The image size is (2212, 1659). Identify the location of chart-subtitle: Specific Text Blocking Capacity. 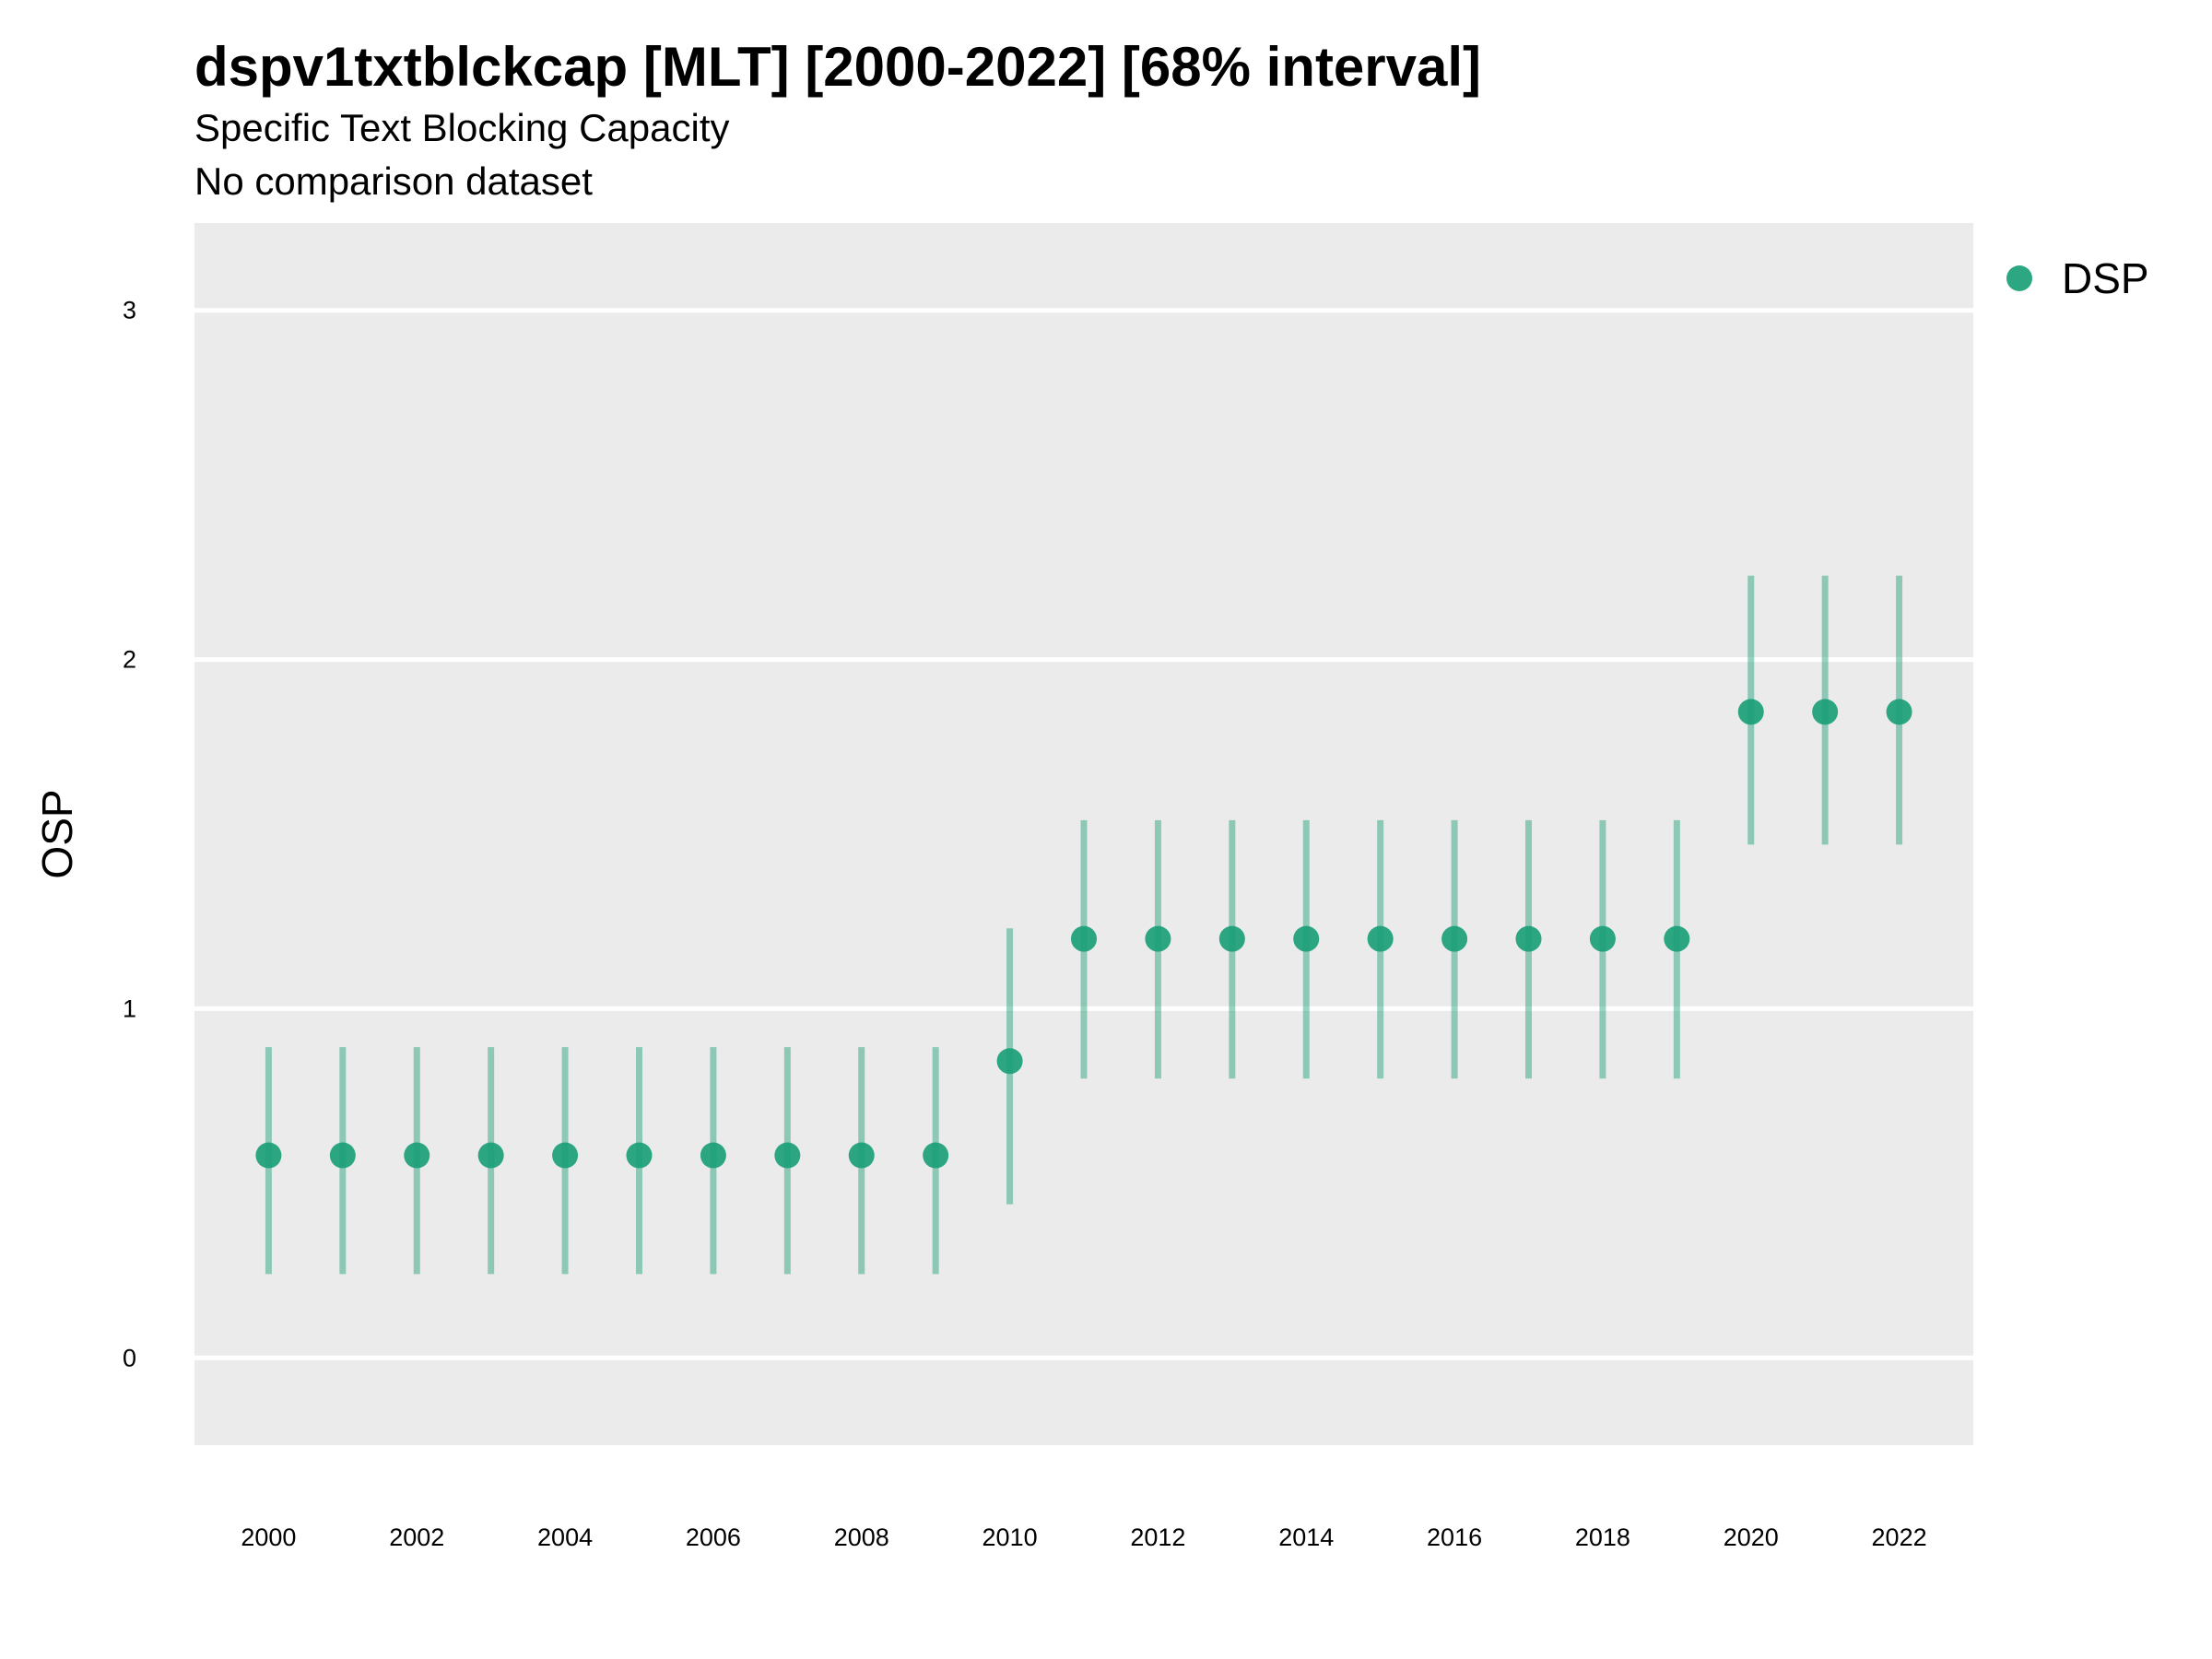
(462, 127).